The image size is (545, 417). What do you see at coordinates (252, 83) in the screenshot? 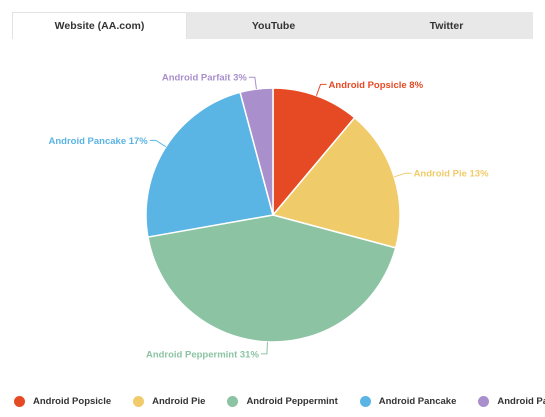
I see `leader-line-android-parfait` at bounding box center [252, 83].